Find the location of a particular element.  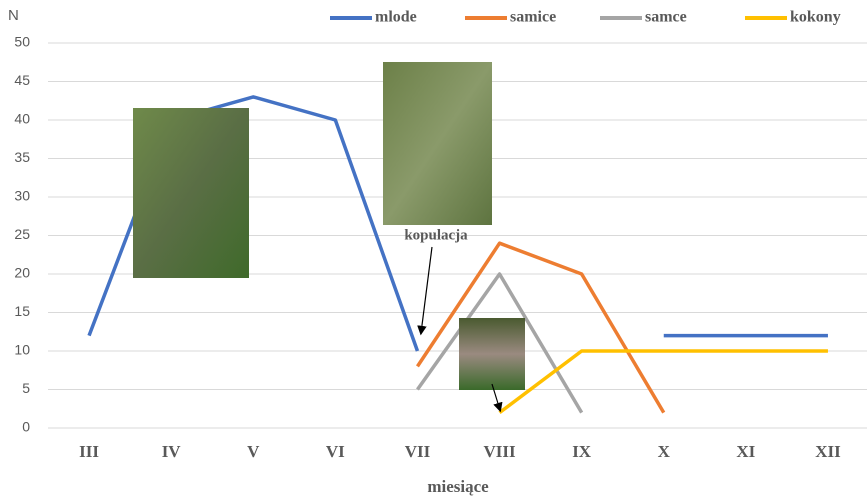

y-tick-label: 40 is located at coordinates (22, 119).